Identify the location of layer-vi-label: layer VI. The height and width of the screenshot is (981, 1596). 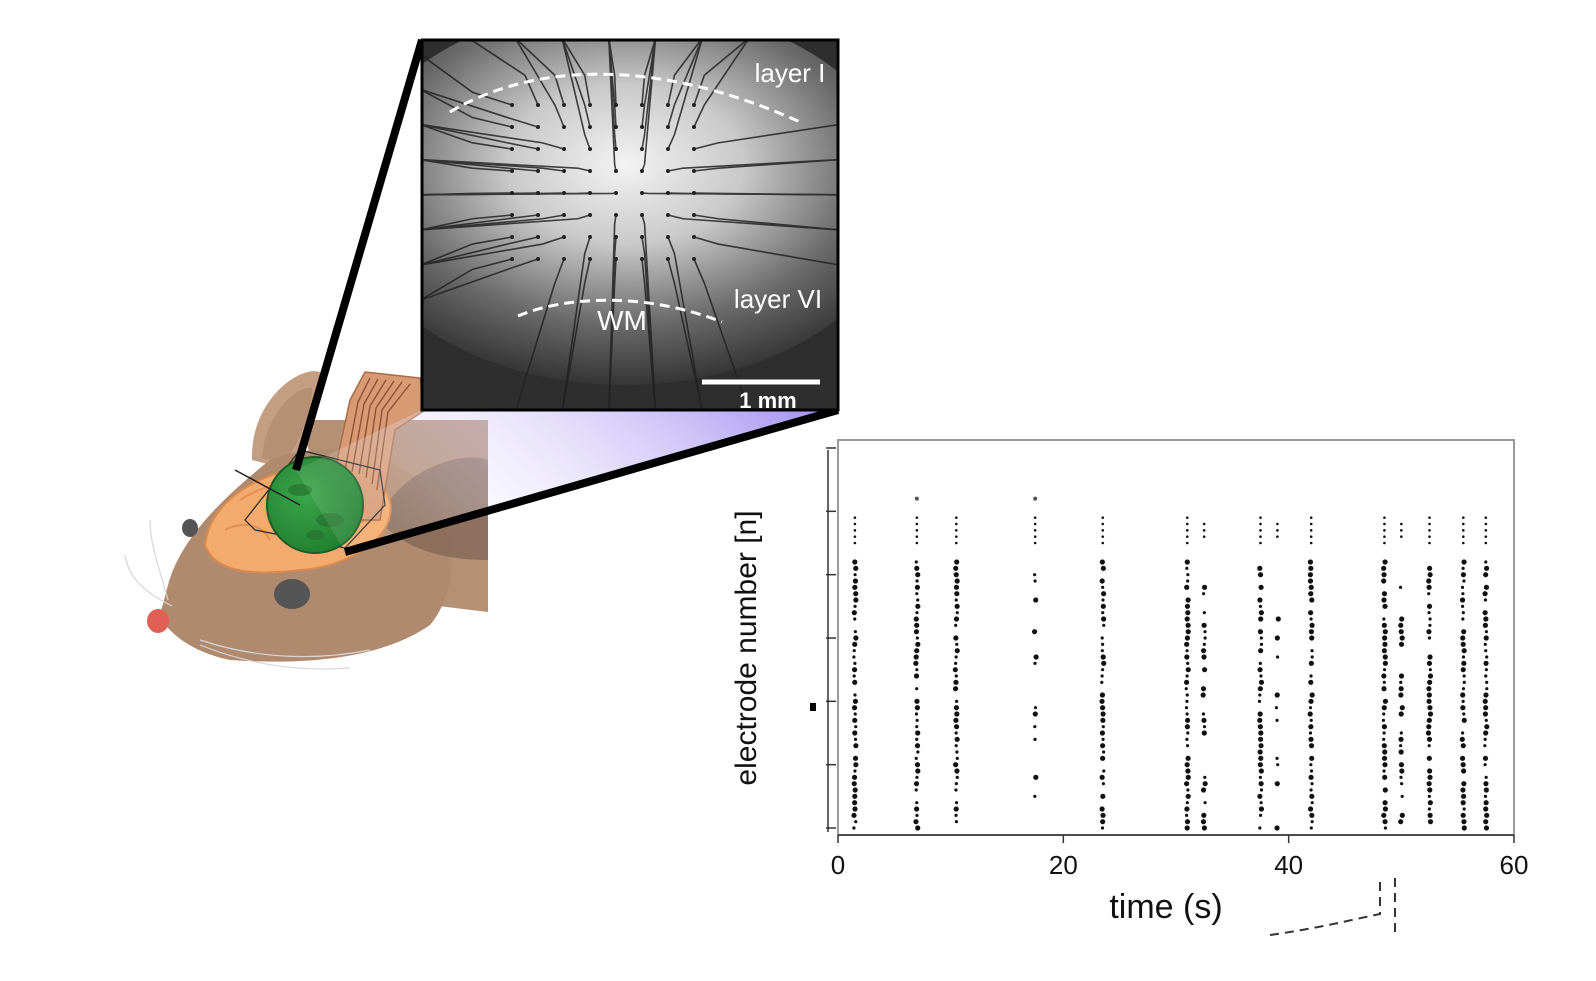
(778, 299).